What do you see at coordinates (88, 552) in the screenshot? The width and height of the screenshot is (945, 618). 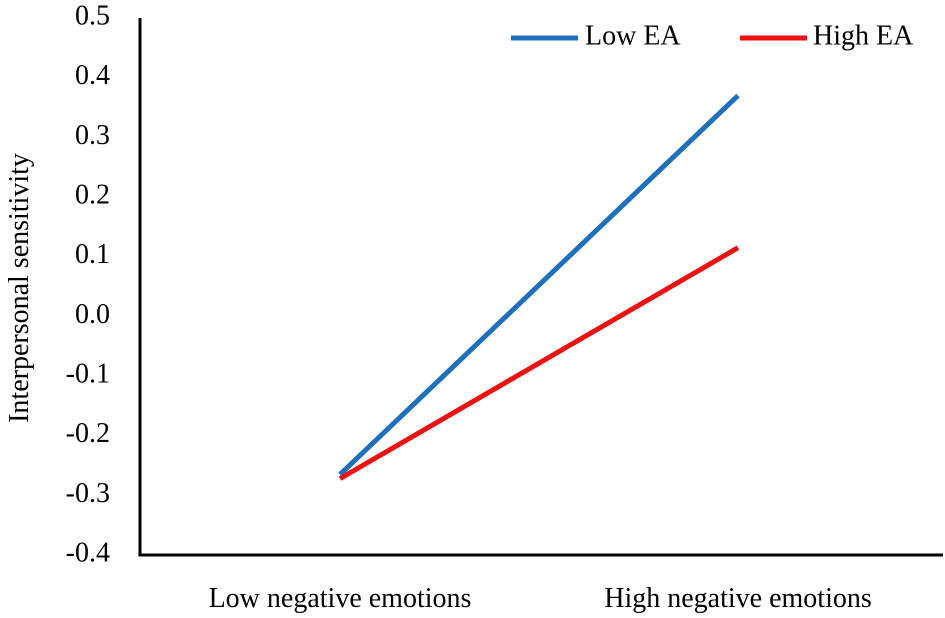 I see `y-tick-label: -0.4` at bounding box center [88, 552].